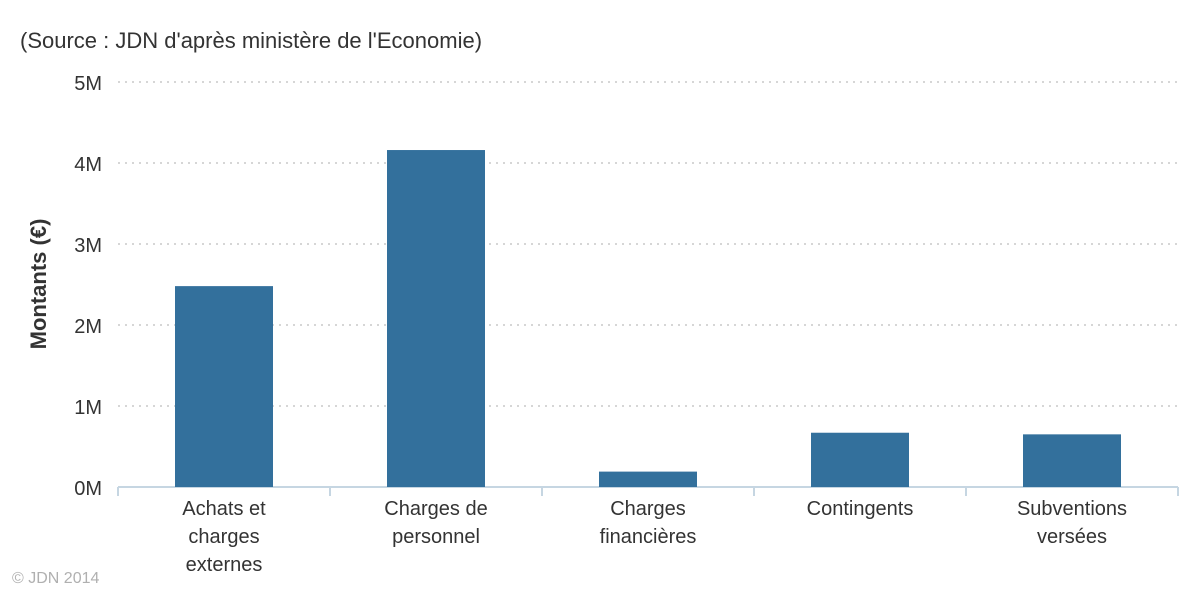 The image size is (1200, 600). I want to click on x-category-label: Achats et charges externes, so click(224, 537).